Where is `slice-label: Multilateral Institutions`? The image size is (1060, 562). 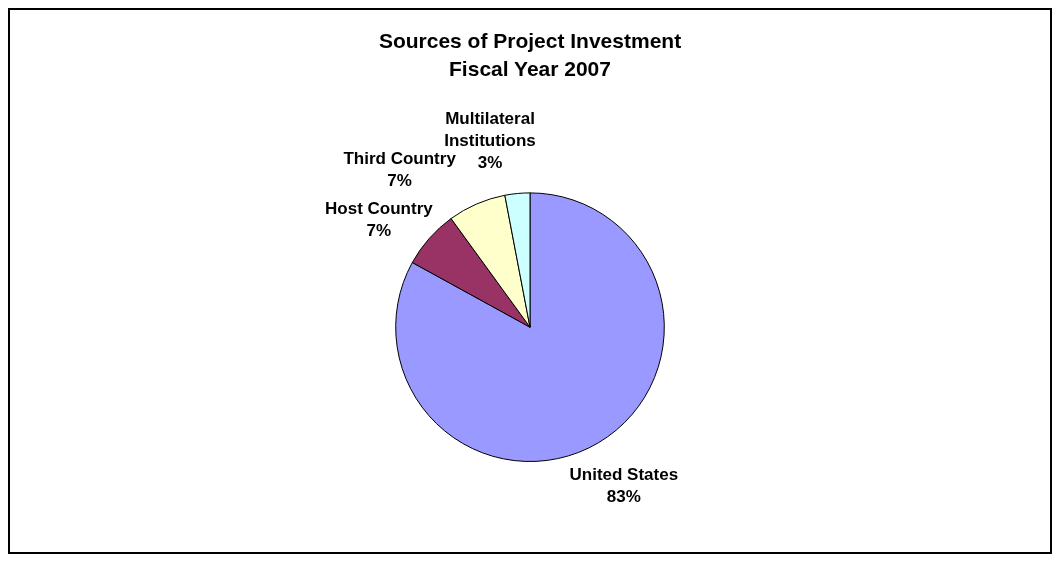 slice-label: Multilateral Institutions is located at coordinates (490, 130).